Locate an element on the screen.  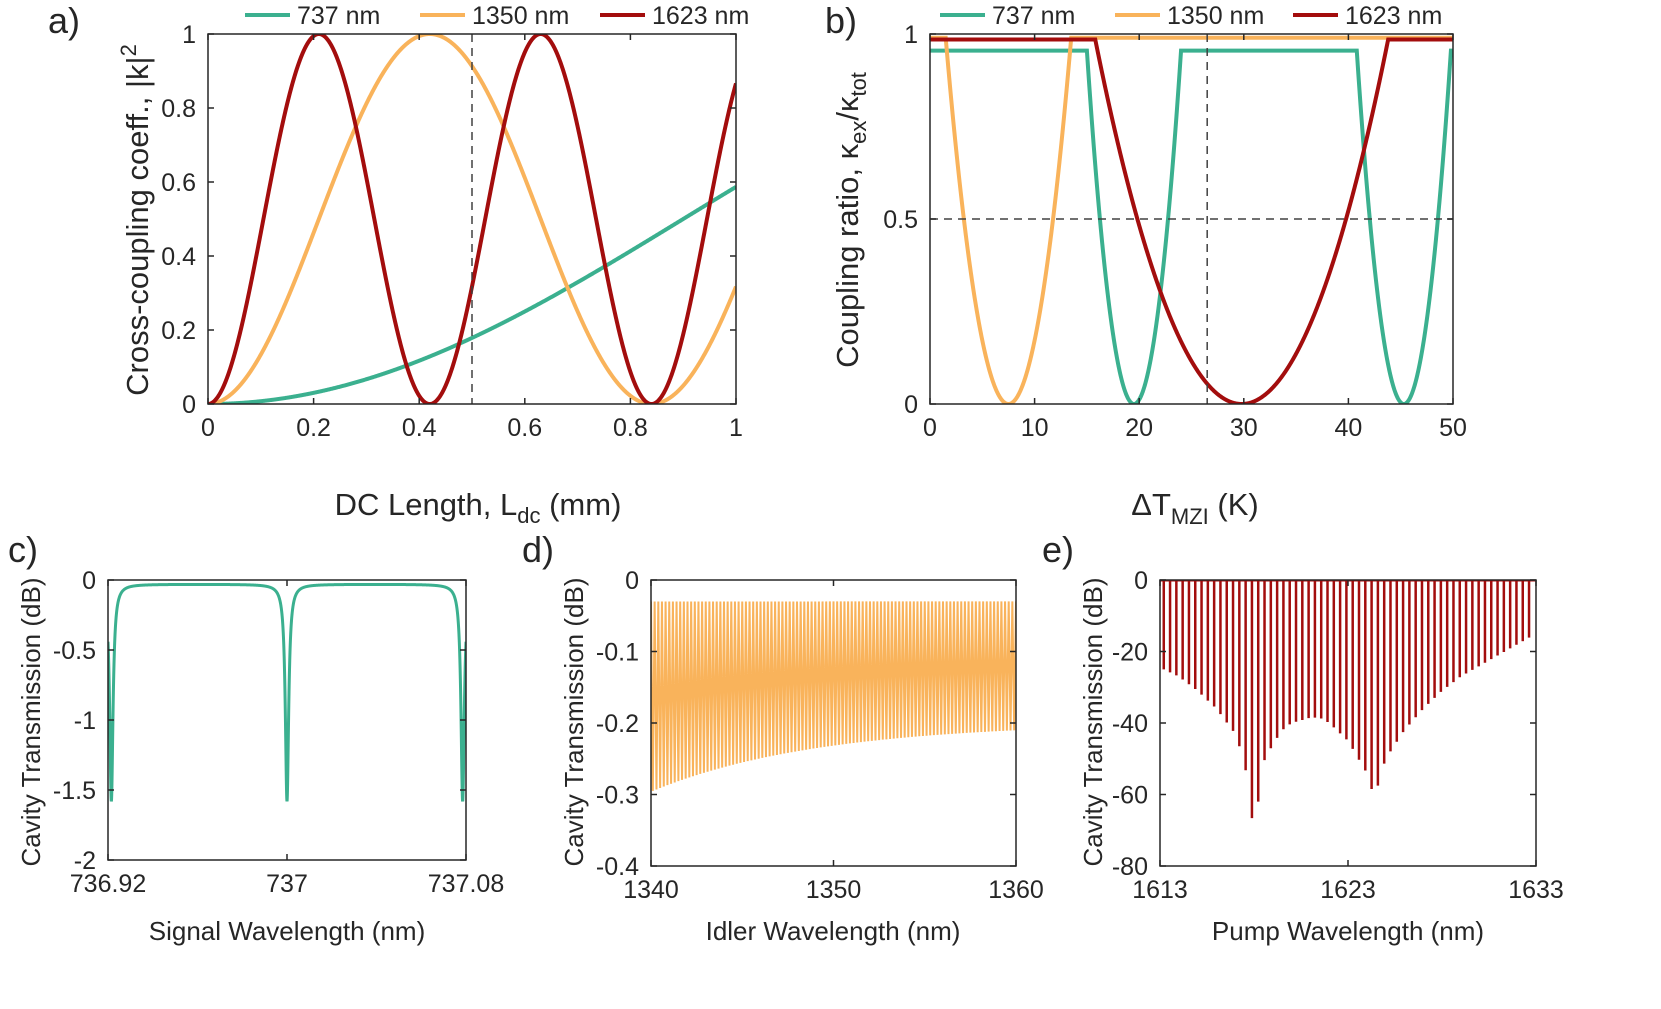
panel-label-c: c) is located at coordinates (23, 549).